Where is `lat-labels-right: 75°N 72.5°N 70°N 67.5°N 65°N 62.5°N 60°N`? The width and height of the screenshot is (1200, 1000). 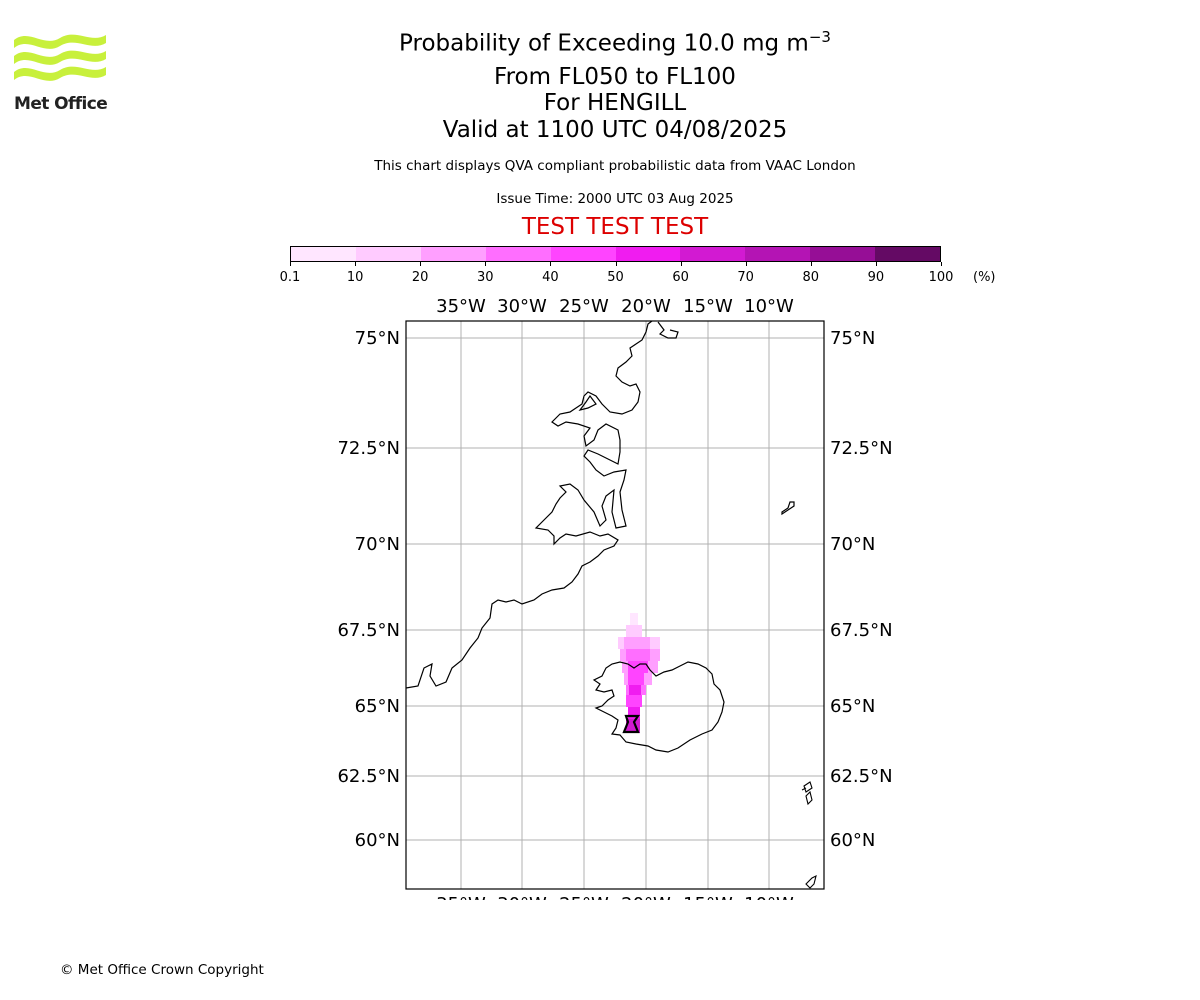
lat-labels-right: 75°N 72.5°N 70°N 67.5°N 65°N 62.5°N 60°N is located at coordinates (861, 589).